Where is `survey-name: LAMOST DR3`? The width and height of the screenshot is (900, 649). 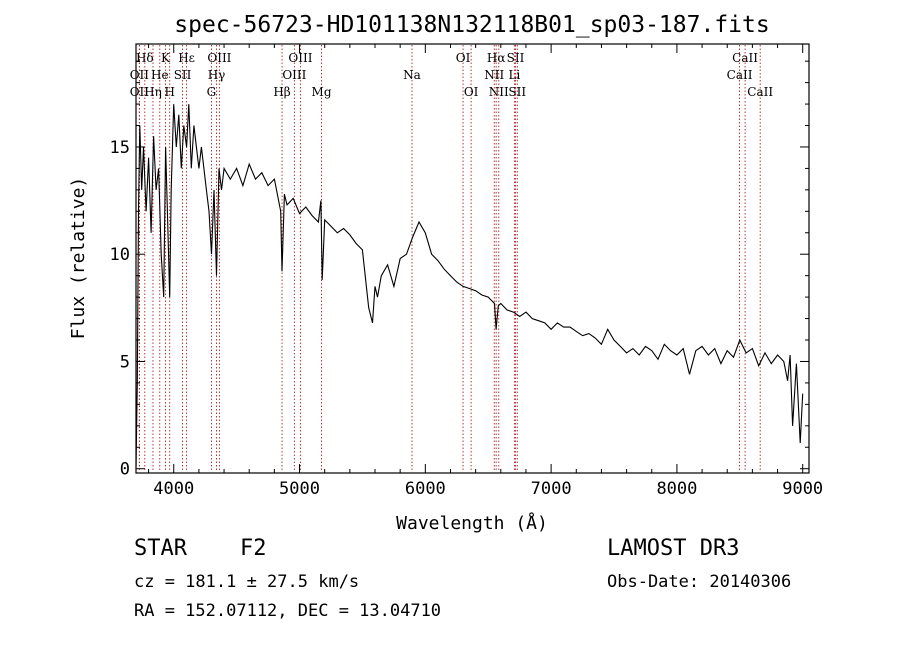
survey-name: LAMOST DR3 is located at coordinates (673, 548).